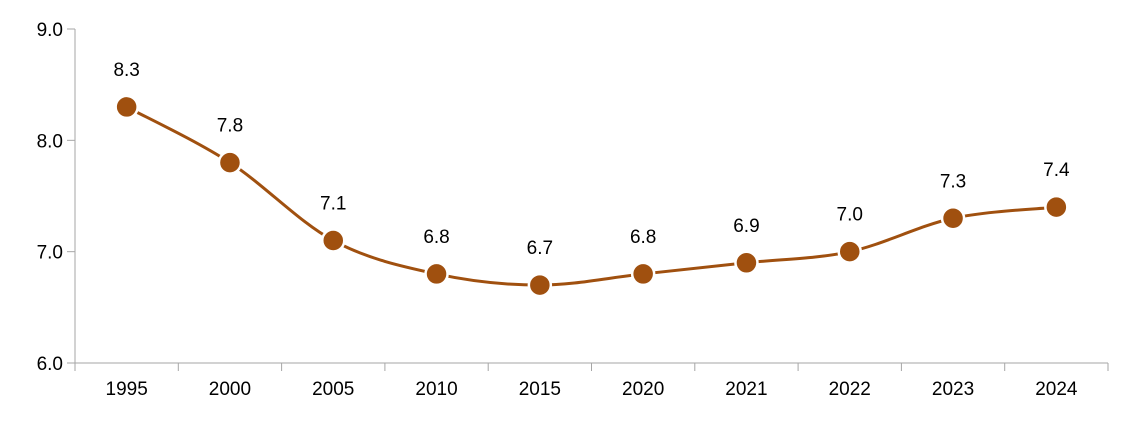  What do you see at coordinates (230, 389) in the screenshot?
I see `x-tick-label: 2000` at bounding box center [230, 389].